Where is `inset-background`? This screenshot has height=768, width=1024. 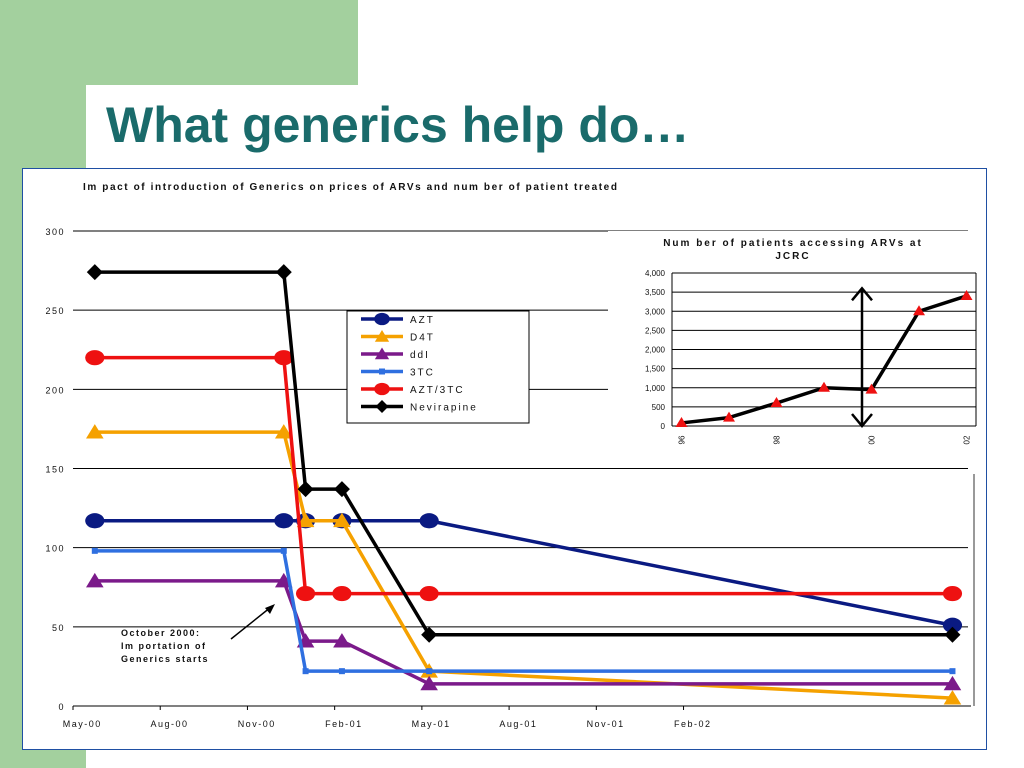 inset-background is located at coordinates (793, 334).